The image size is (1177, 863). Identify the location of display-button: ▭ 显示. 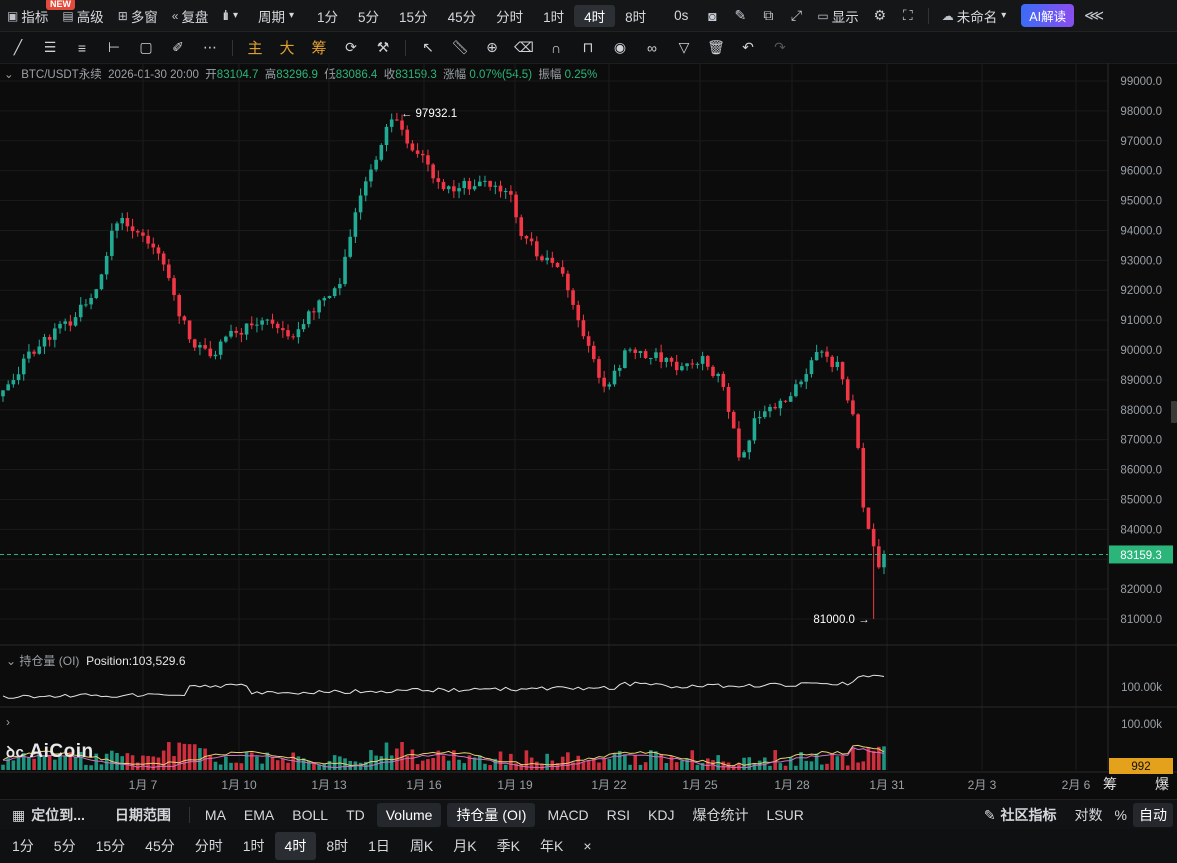
(837, 15).